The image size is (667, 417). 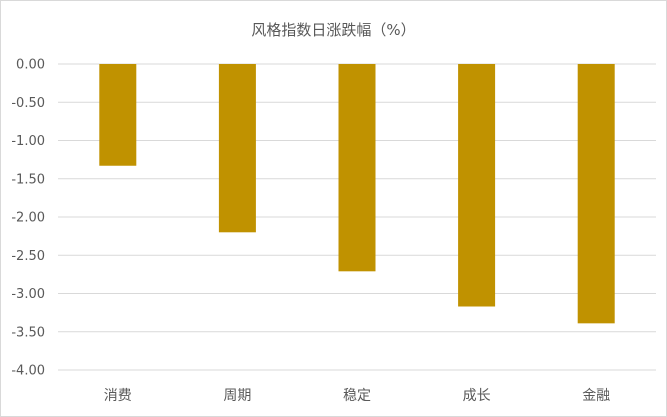 What do you see at coordinates (333, 30) in the screenshot?
I see `chart-title: 风格指数日涨跌幅（%）` at bounding box center [333, 30].